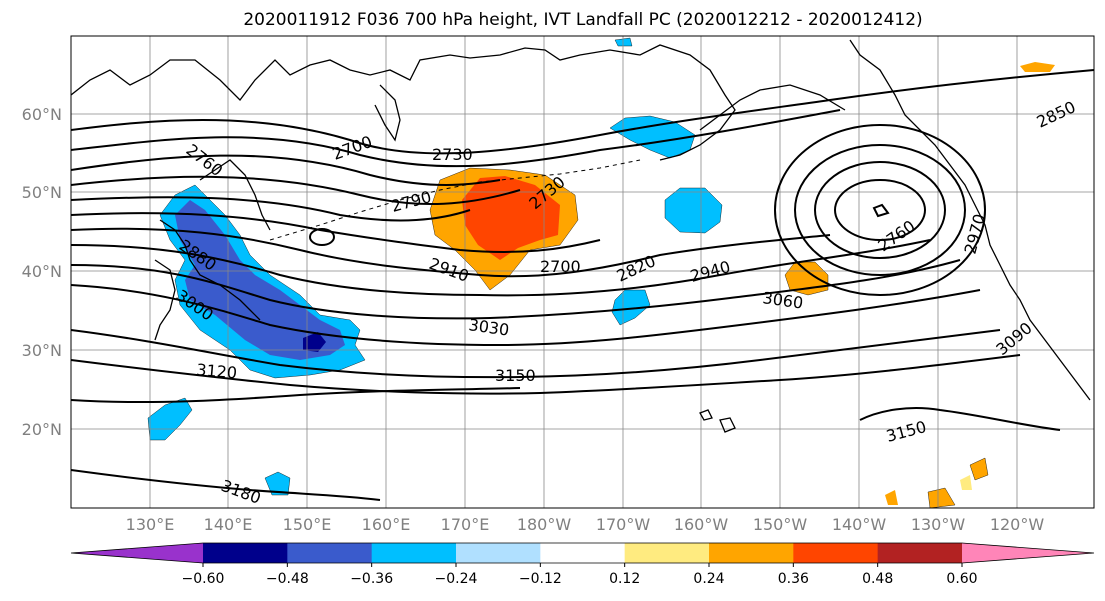 Image resolution: width=1105 pixels, height=601 pixels. Describe the element at coordinates (217, 371) in the screenshot. I see `contour-label: 3120` at that location.